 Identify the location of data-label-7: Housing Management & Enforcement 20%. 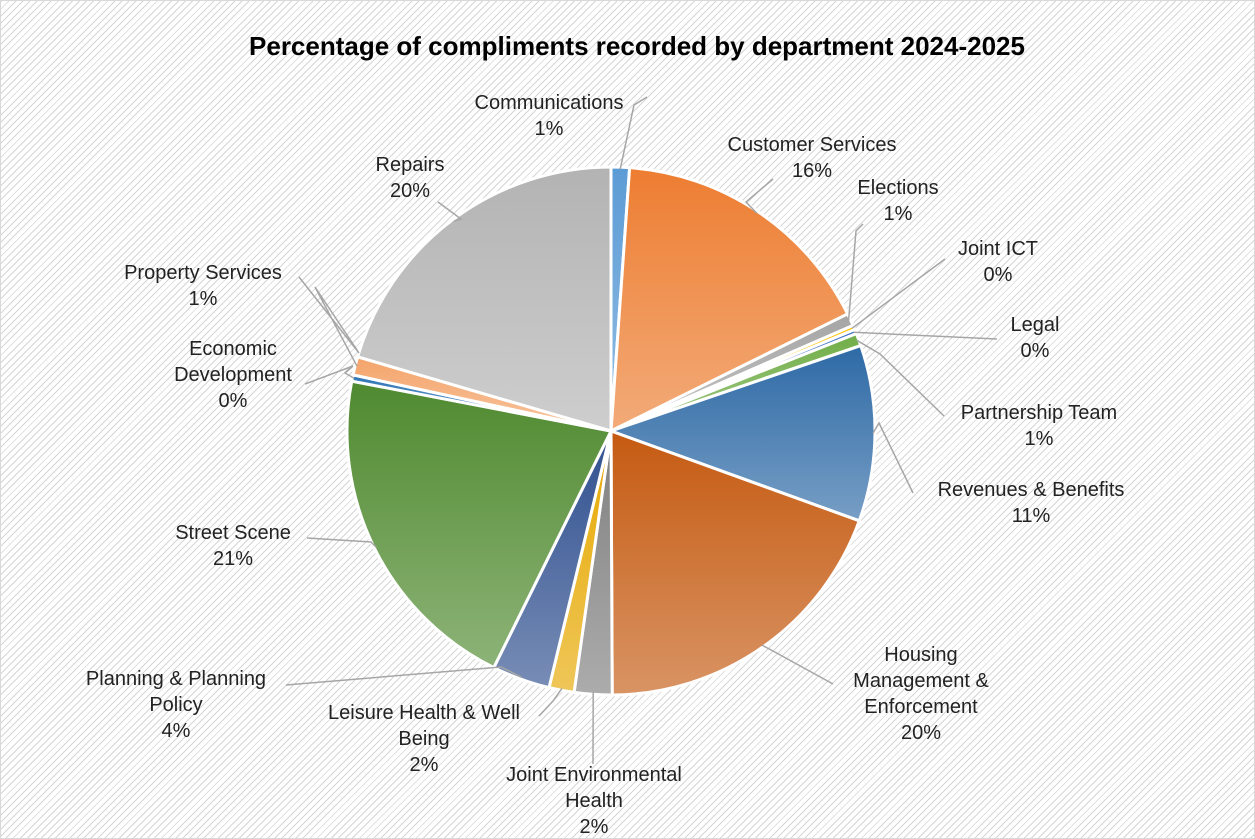
(921, 694).